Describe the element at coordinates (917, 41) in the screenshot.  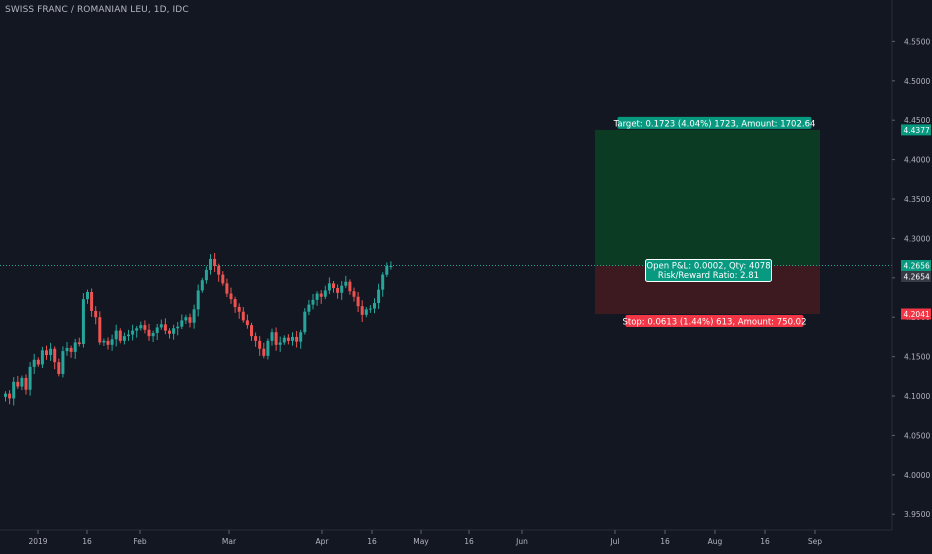
I see `y-tick-label: 4.5500` at that location.